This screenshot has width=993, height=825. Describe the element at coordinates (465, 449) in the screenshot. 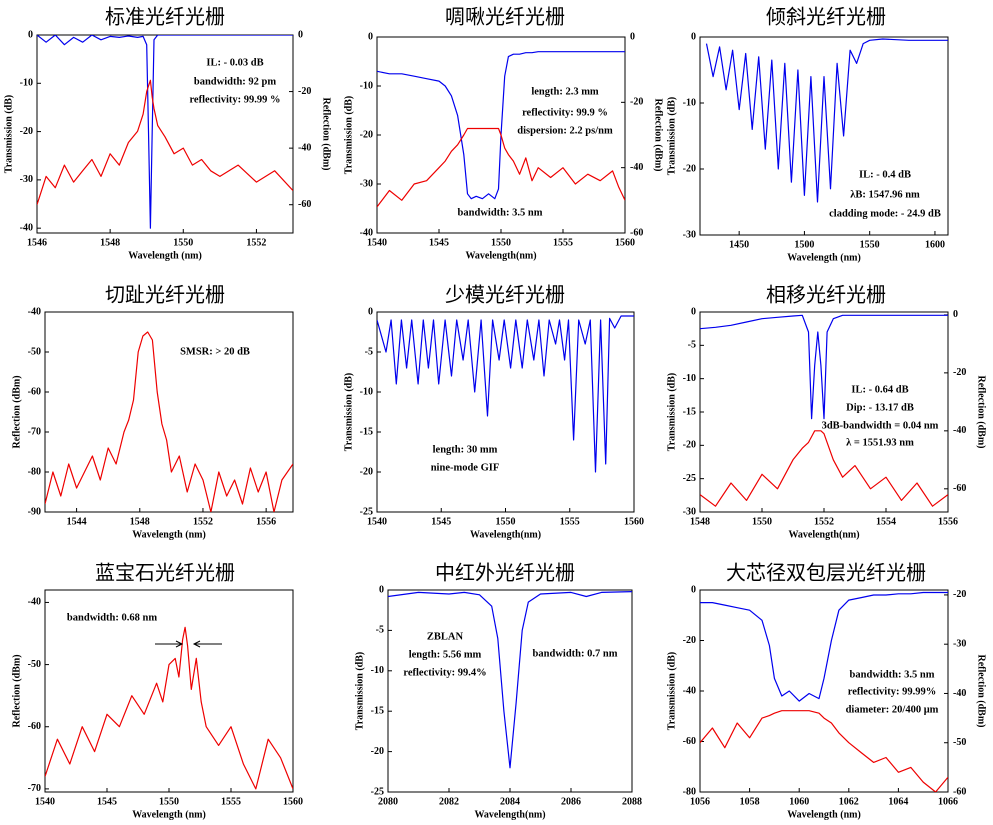

I see `annotation: length: 30 mm` at that location.